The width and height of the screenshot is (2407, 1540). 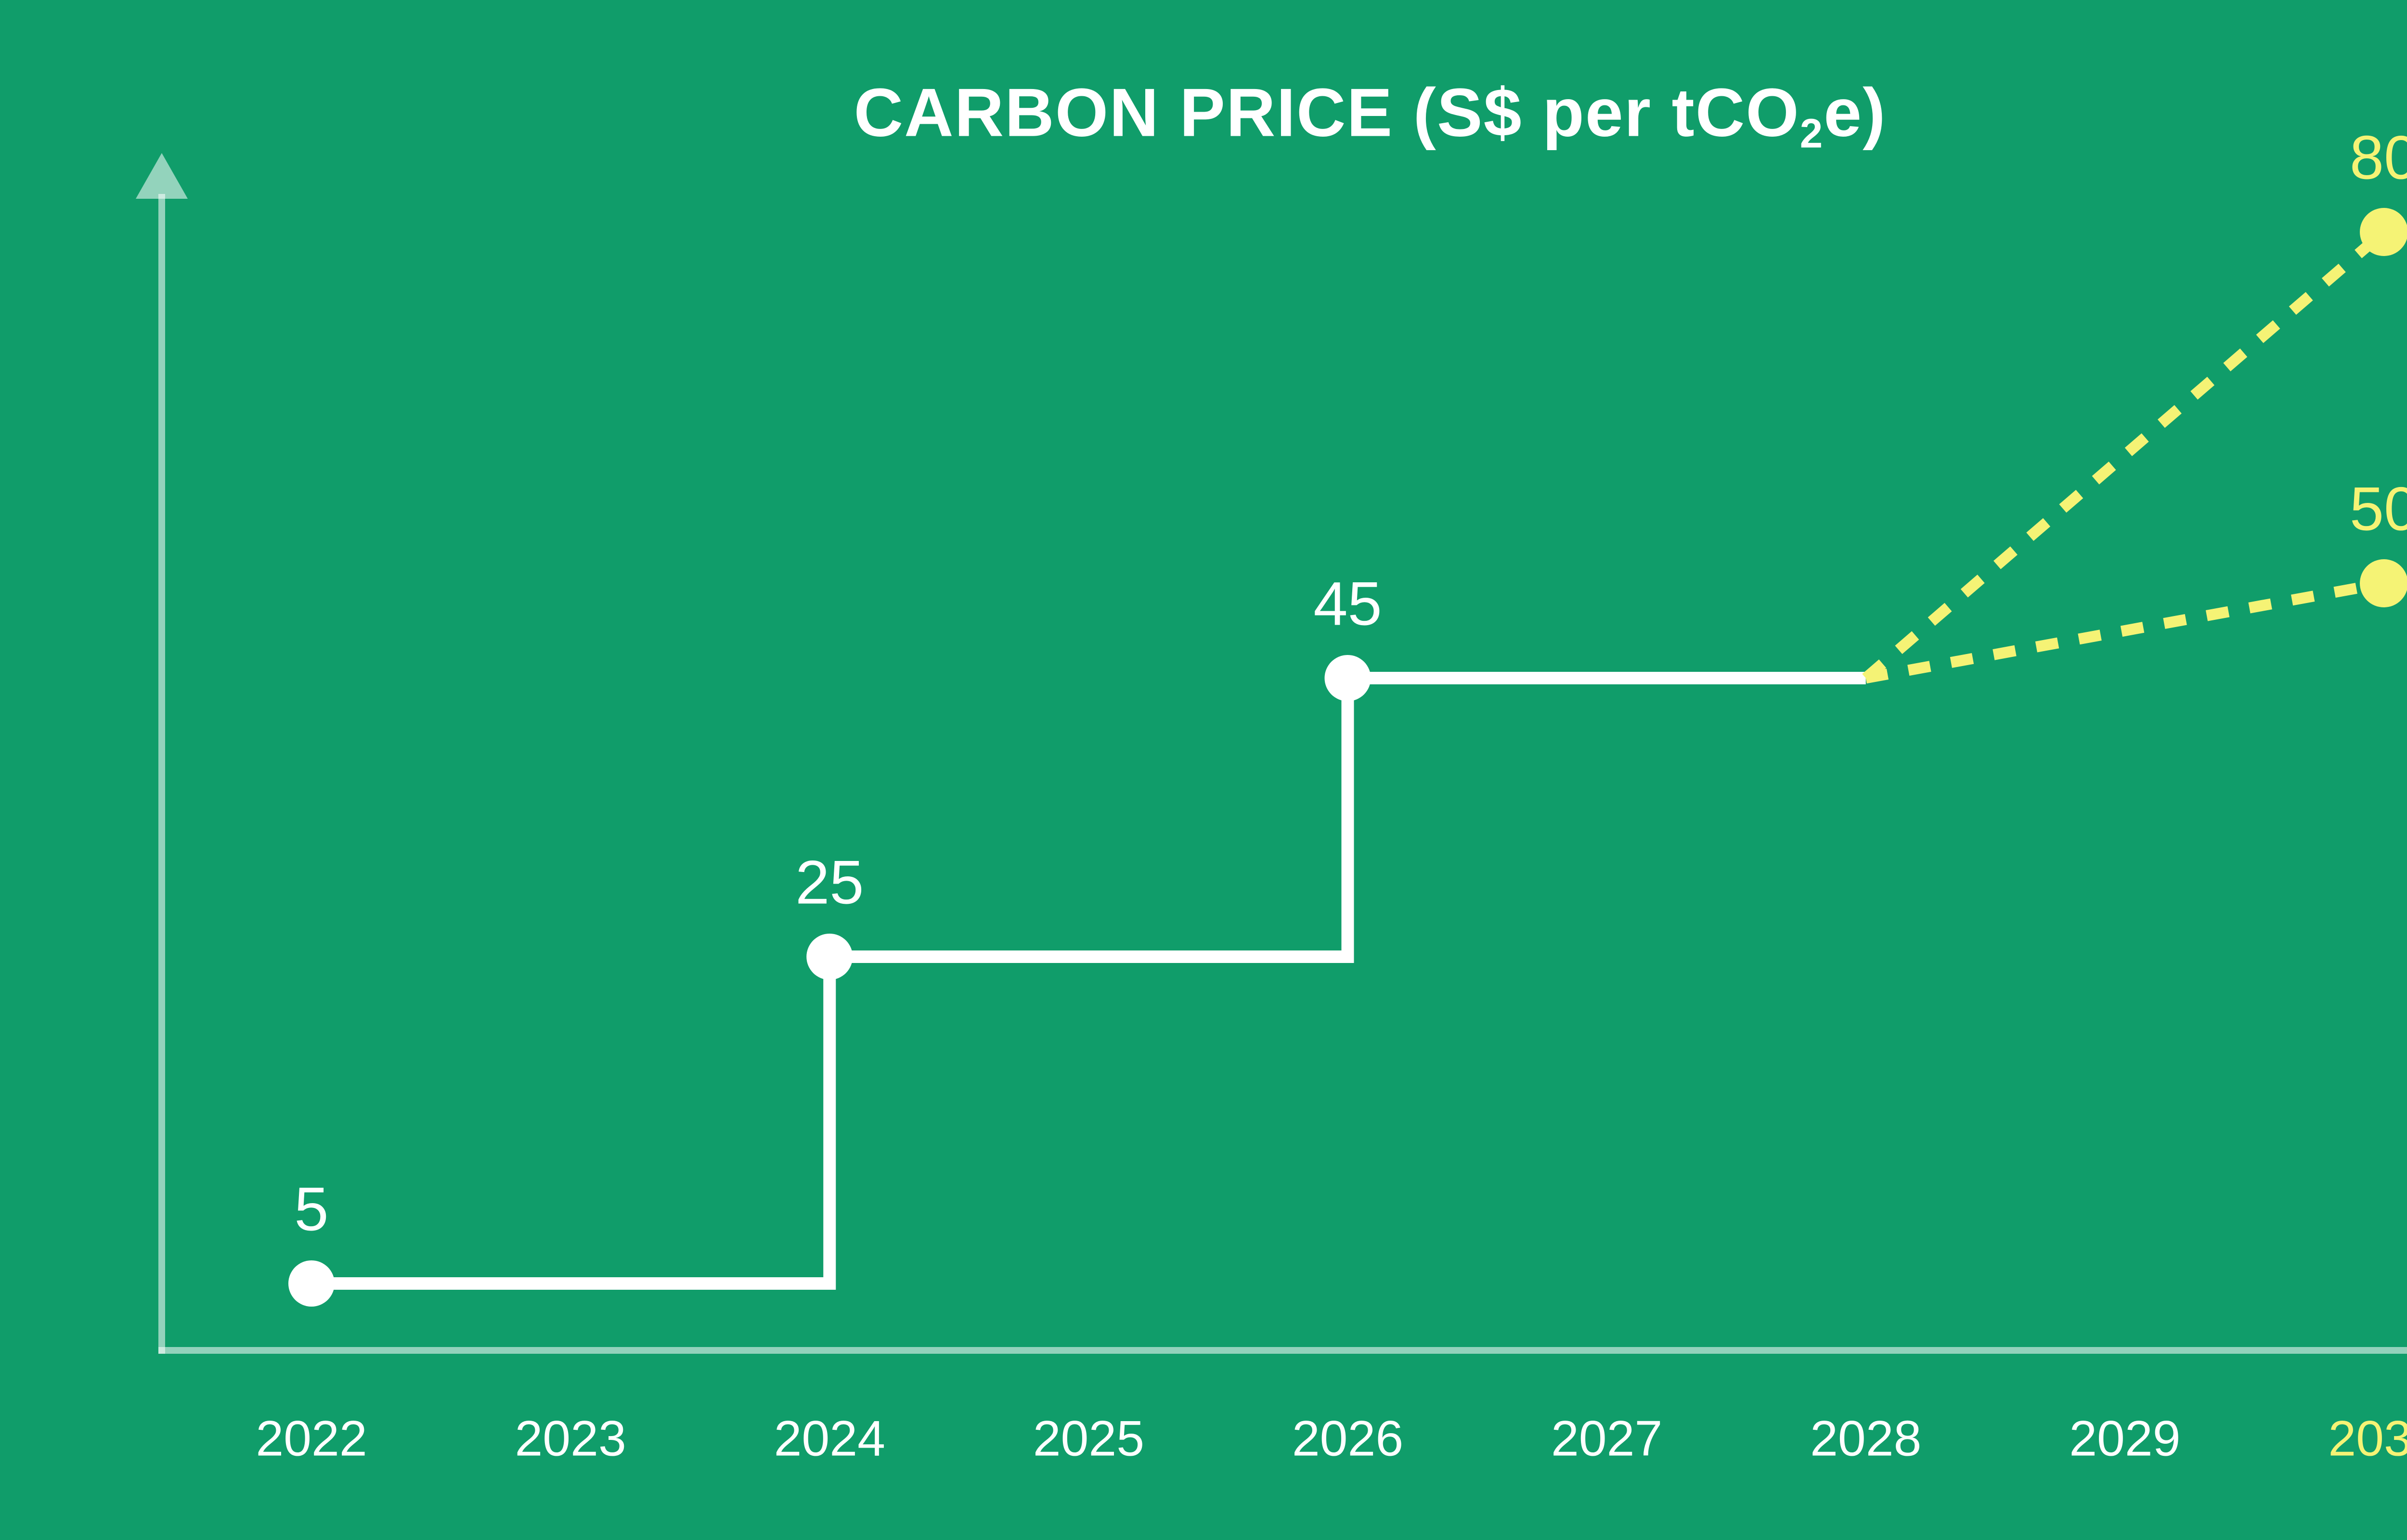 What do you see at coordinates (311, 1283) in the screenshot?
I see `data-point-2022` at bounding box center [311, 1283].